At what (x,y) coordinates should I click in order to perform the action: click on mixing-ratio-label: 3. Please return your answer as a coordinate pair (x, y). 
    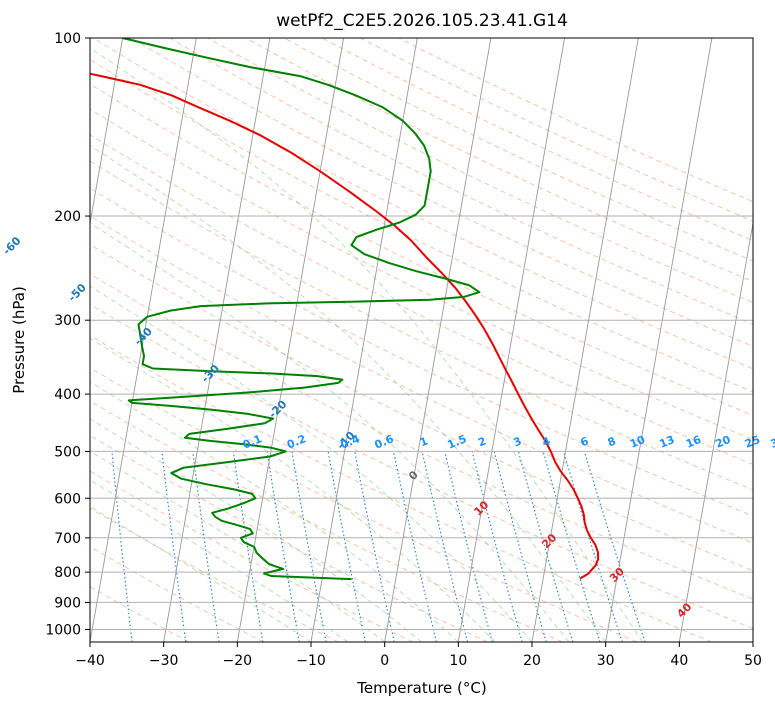
    Looking at the image, I should click on (518, 441).